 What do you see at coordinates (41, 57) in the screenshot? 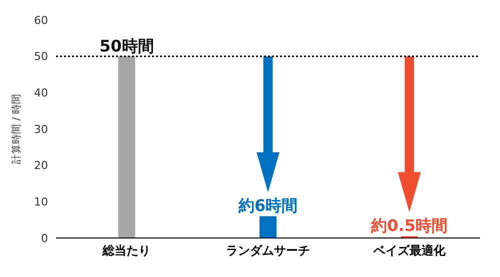
I see `y-tick-label: 50` at bounding box center [41, 57].